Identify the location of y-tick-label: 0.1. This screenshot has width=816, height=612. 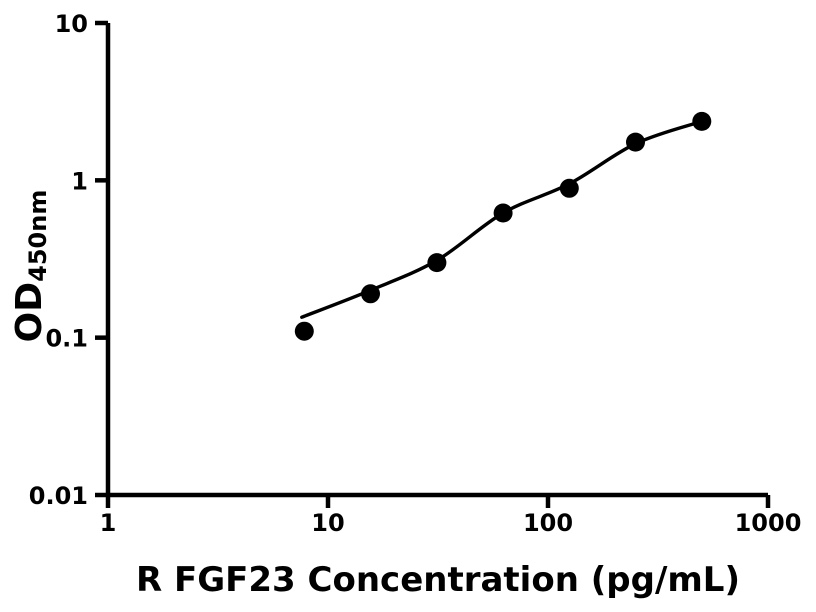
(66, 339).